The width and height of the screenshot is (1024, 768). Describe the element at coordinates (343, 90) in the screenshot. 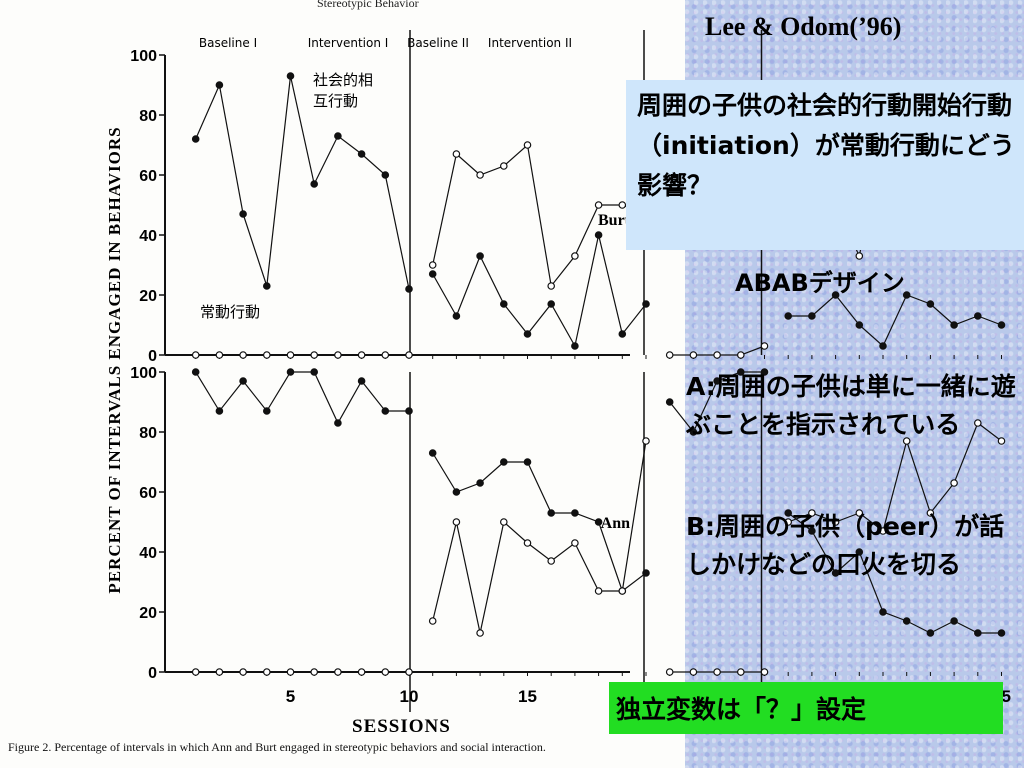

I see `annotation-social-interaction: 社会的相互行動` at that location.